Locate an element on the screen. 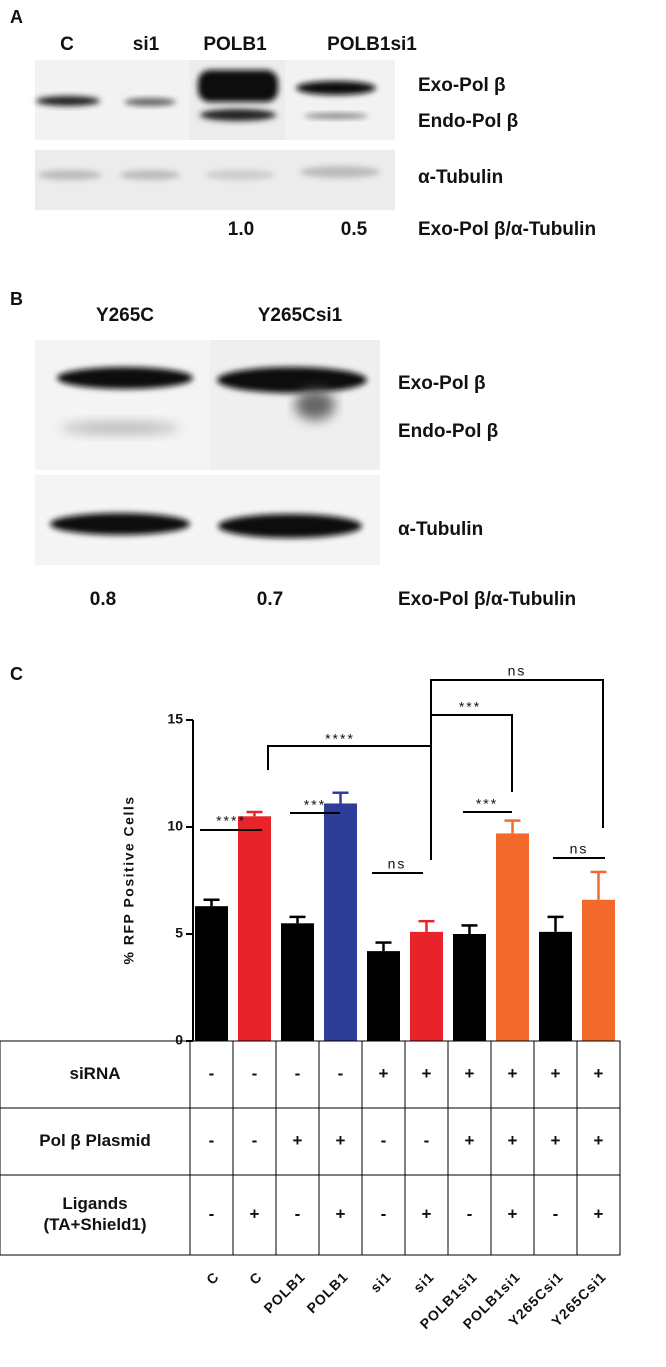 The width and height of the screenshot is (666, 1367). panel-label: C is located at coordinates (16, 674).